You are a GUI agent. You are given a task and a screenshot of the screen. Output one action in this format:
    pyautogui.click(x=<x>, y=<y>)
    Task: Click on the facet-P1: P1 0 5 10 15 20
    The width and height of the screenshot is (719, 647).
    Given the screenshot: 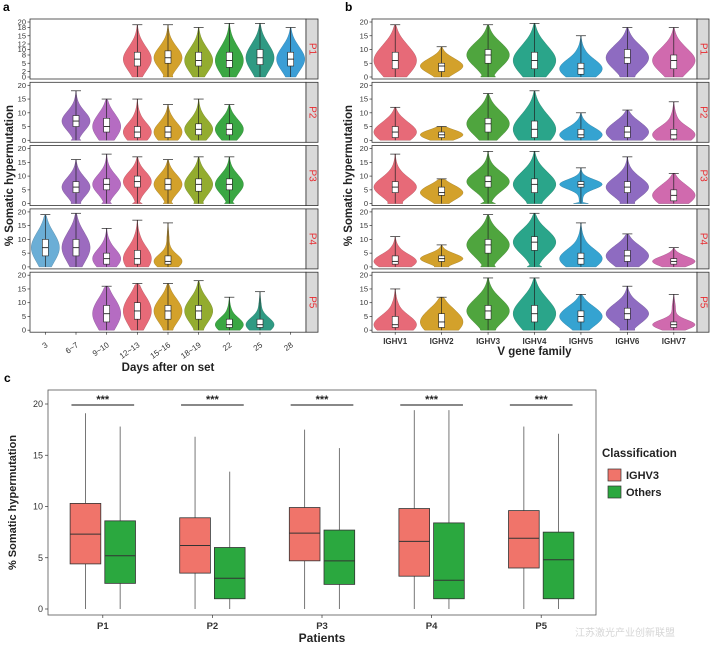 What is the action you would take?
    pyautogui.click(x=535, y=50)
    